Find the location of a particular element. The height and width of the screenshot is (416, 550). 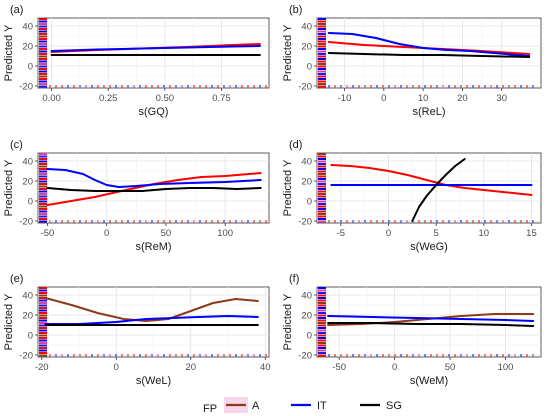

x-tick-label: 30 is located at coordinates (501, 98).